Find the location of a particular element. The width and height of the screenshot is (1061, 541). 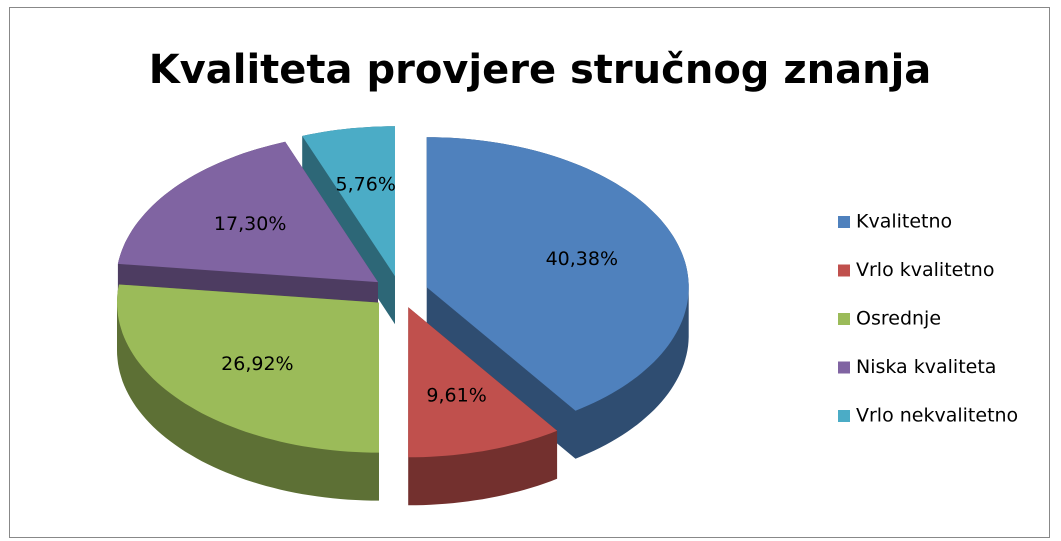

data-label: 40,38% is located at coordinates (582, 259).